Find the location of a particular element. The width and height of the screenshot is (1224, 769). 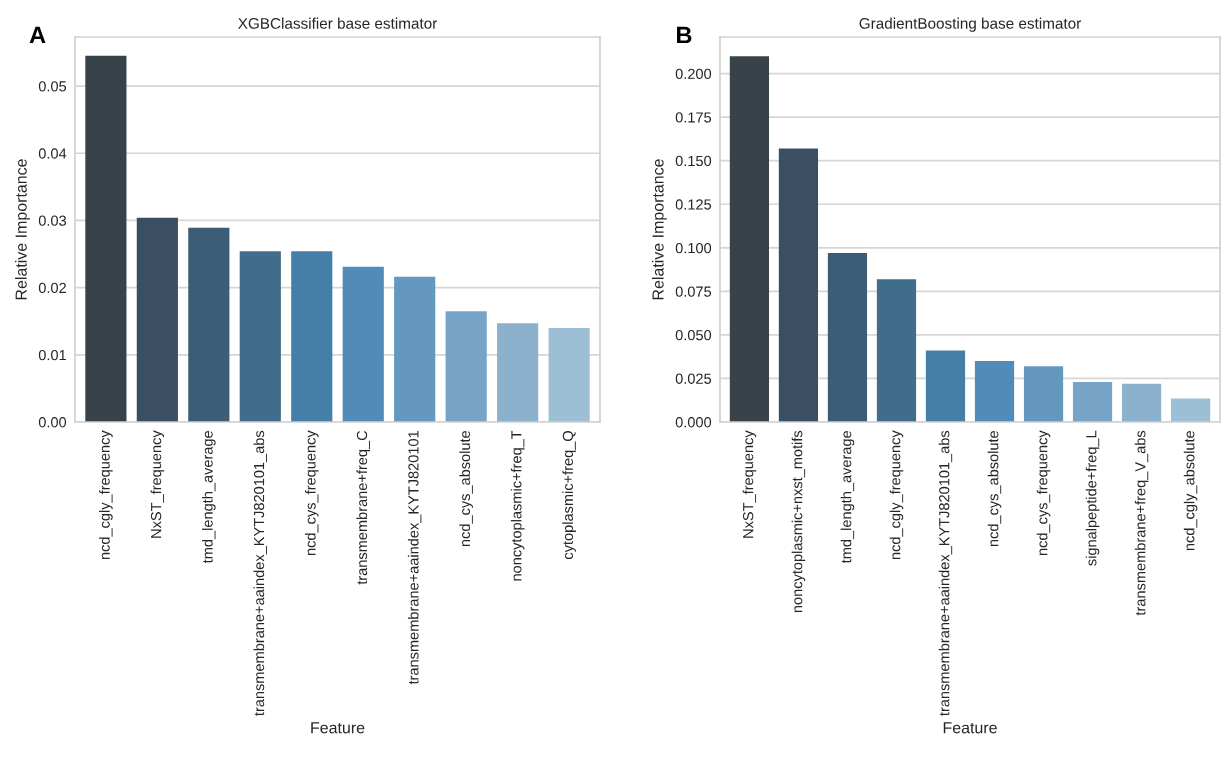

chart-title: XGBClassifier base estimator is located at coordinates (338, 23).